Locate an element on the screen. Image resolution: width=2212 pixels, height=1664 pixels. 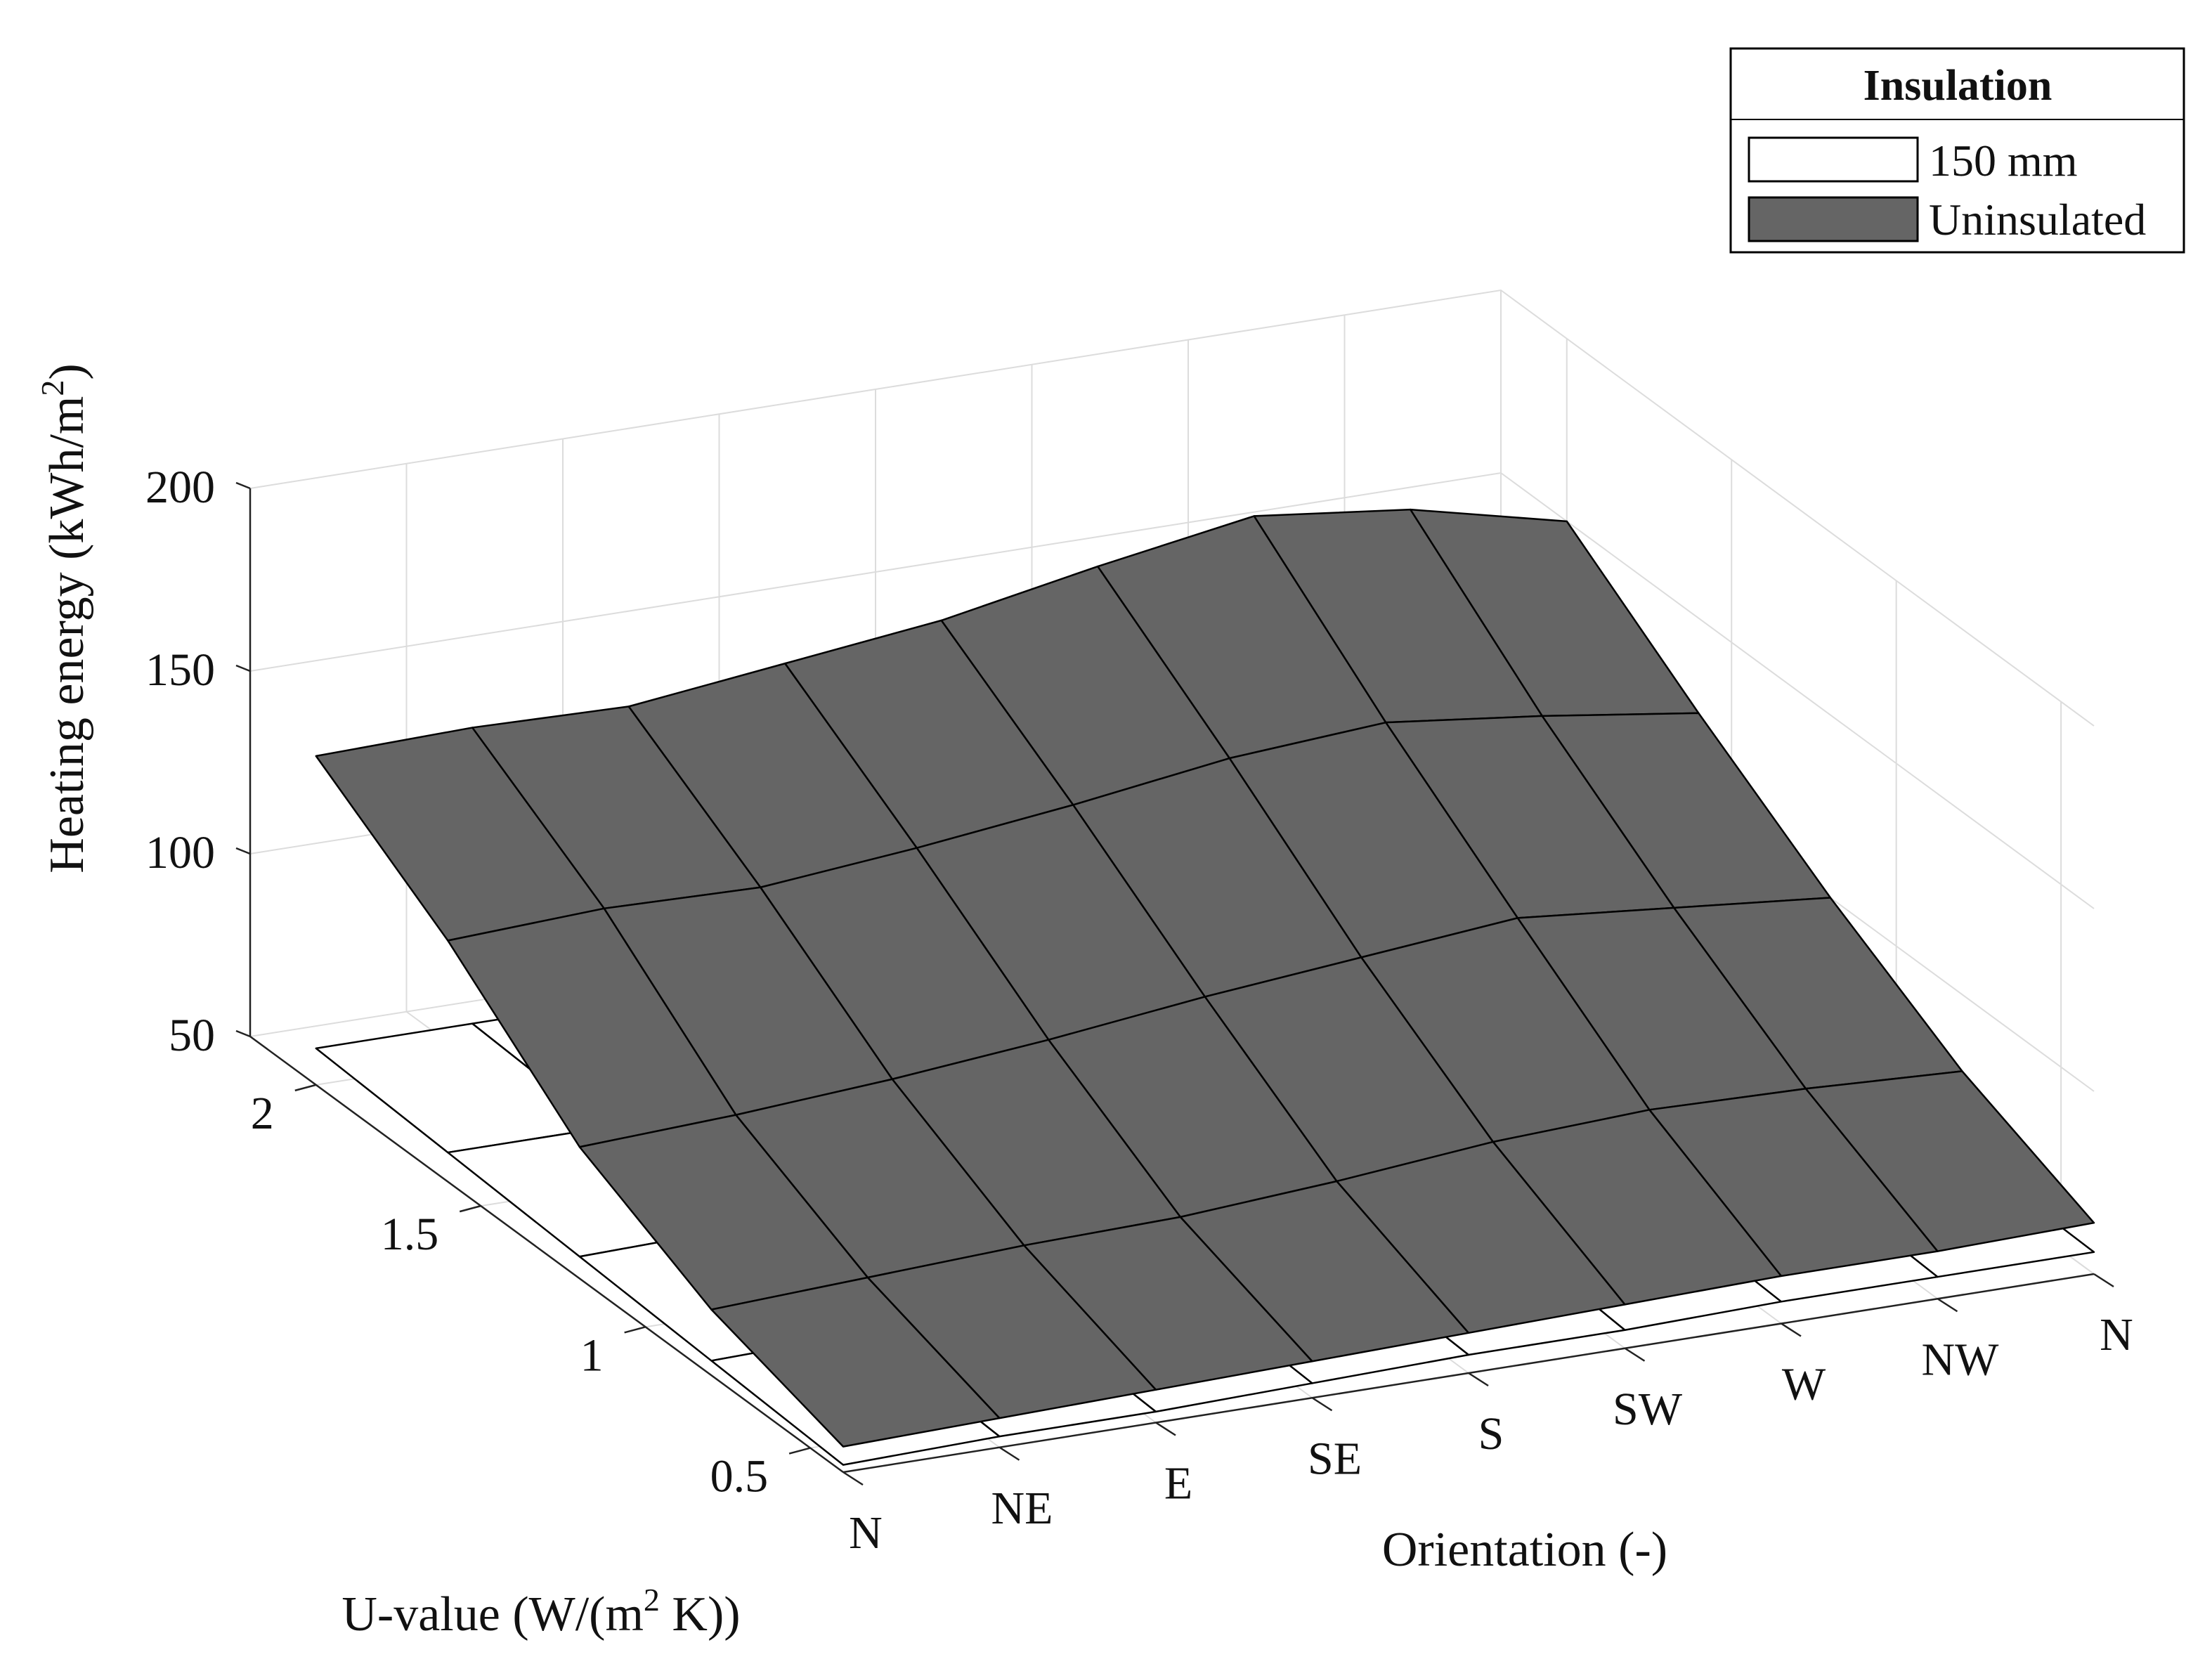
z-tick-label: 50 is located at coordinates (192, 1035).